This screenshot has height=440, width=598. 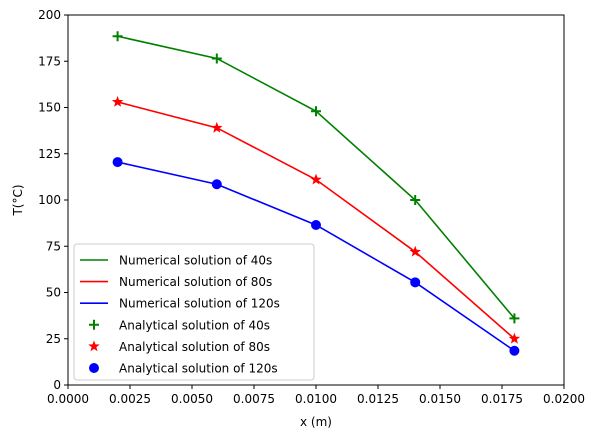 What do you see at coordinates (316, 399) in the screenshot?
I see `x-tick-label: 0.0100` at bounding box center [316, 399].